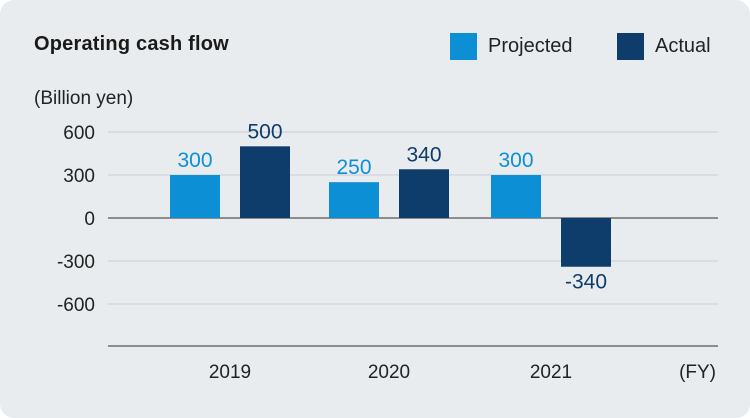 The image size is (750, 418). I want to click on bar-actual-2020, so click(424, 193).